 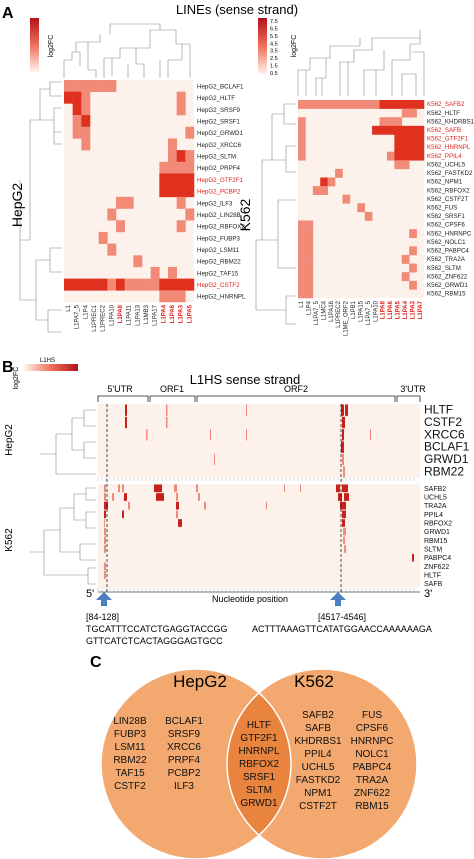 I want to click on hepg2-b-row-label-bclaf1: BCLAF1, so click(x=447, y=447).